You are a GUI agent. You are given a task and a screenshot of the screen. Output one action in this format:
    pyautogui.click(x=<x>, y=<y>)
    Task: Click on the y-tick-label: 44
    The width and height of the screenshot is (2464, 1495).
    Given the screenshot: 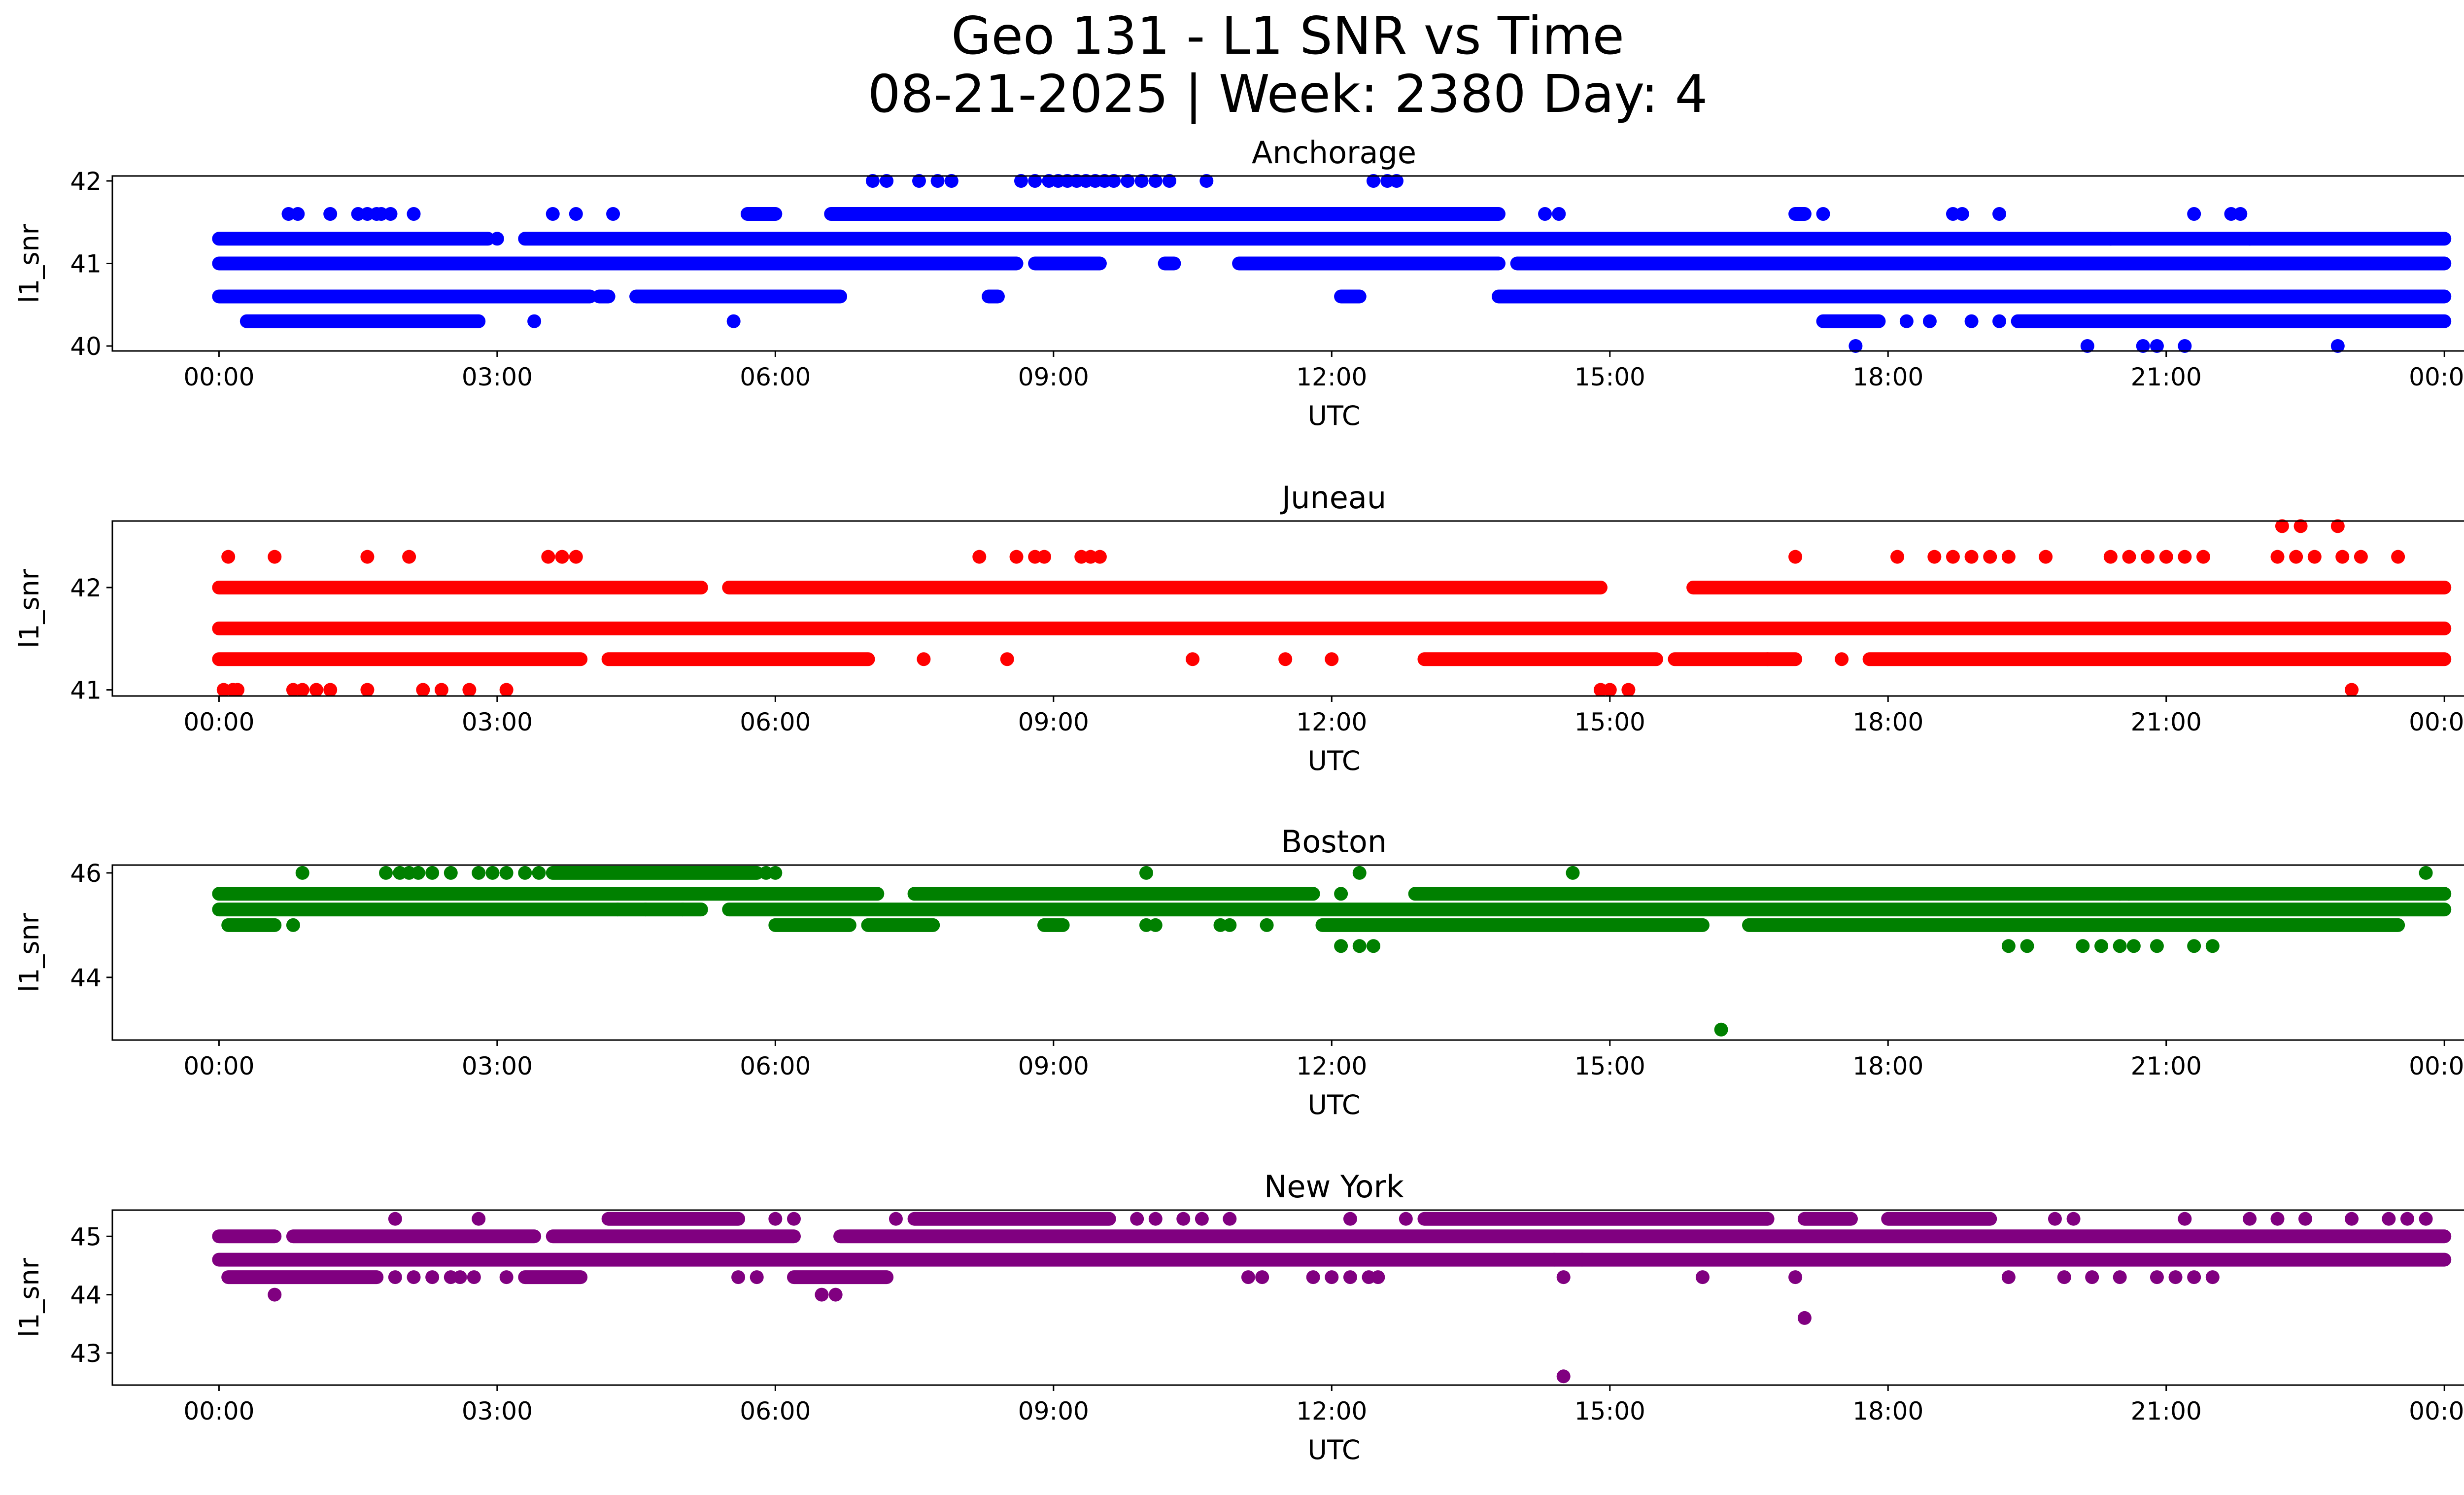 What is the action you would take?
    pyautogui.click(x=86, y=1295)
    